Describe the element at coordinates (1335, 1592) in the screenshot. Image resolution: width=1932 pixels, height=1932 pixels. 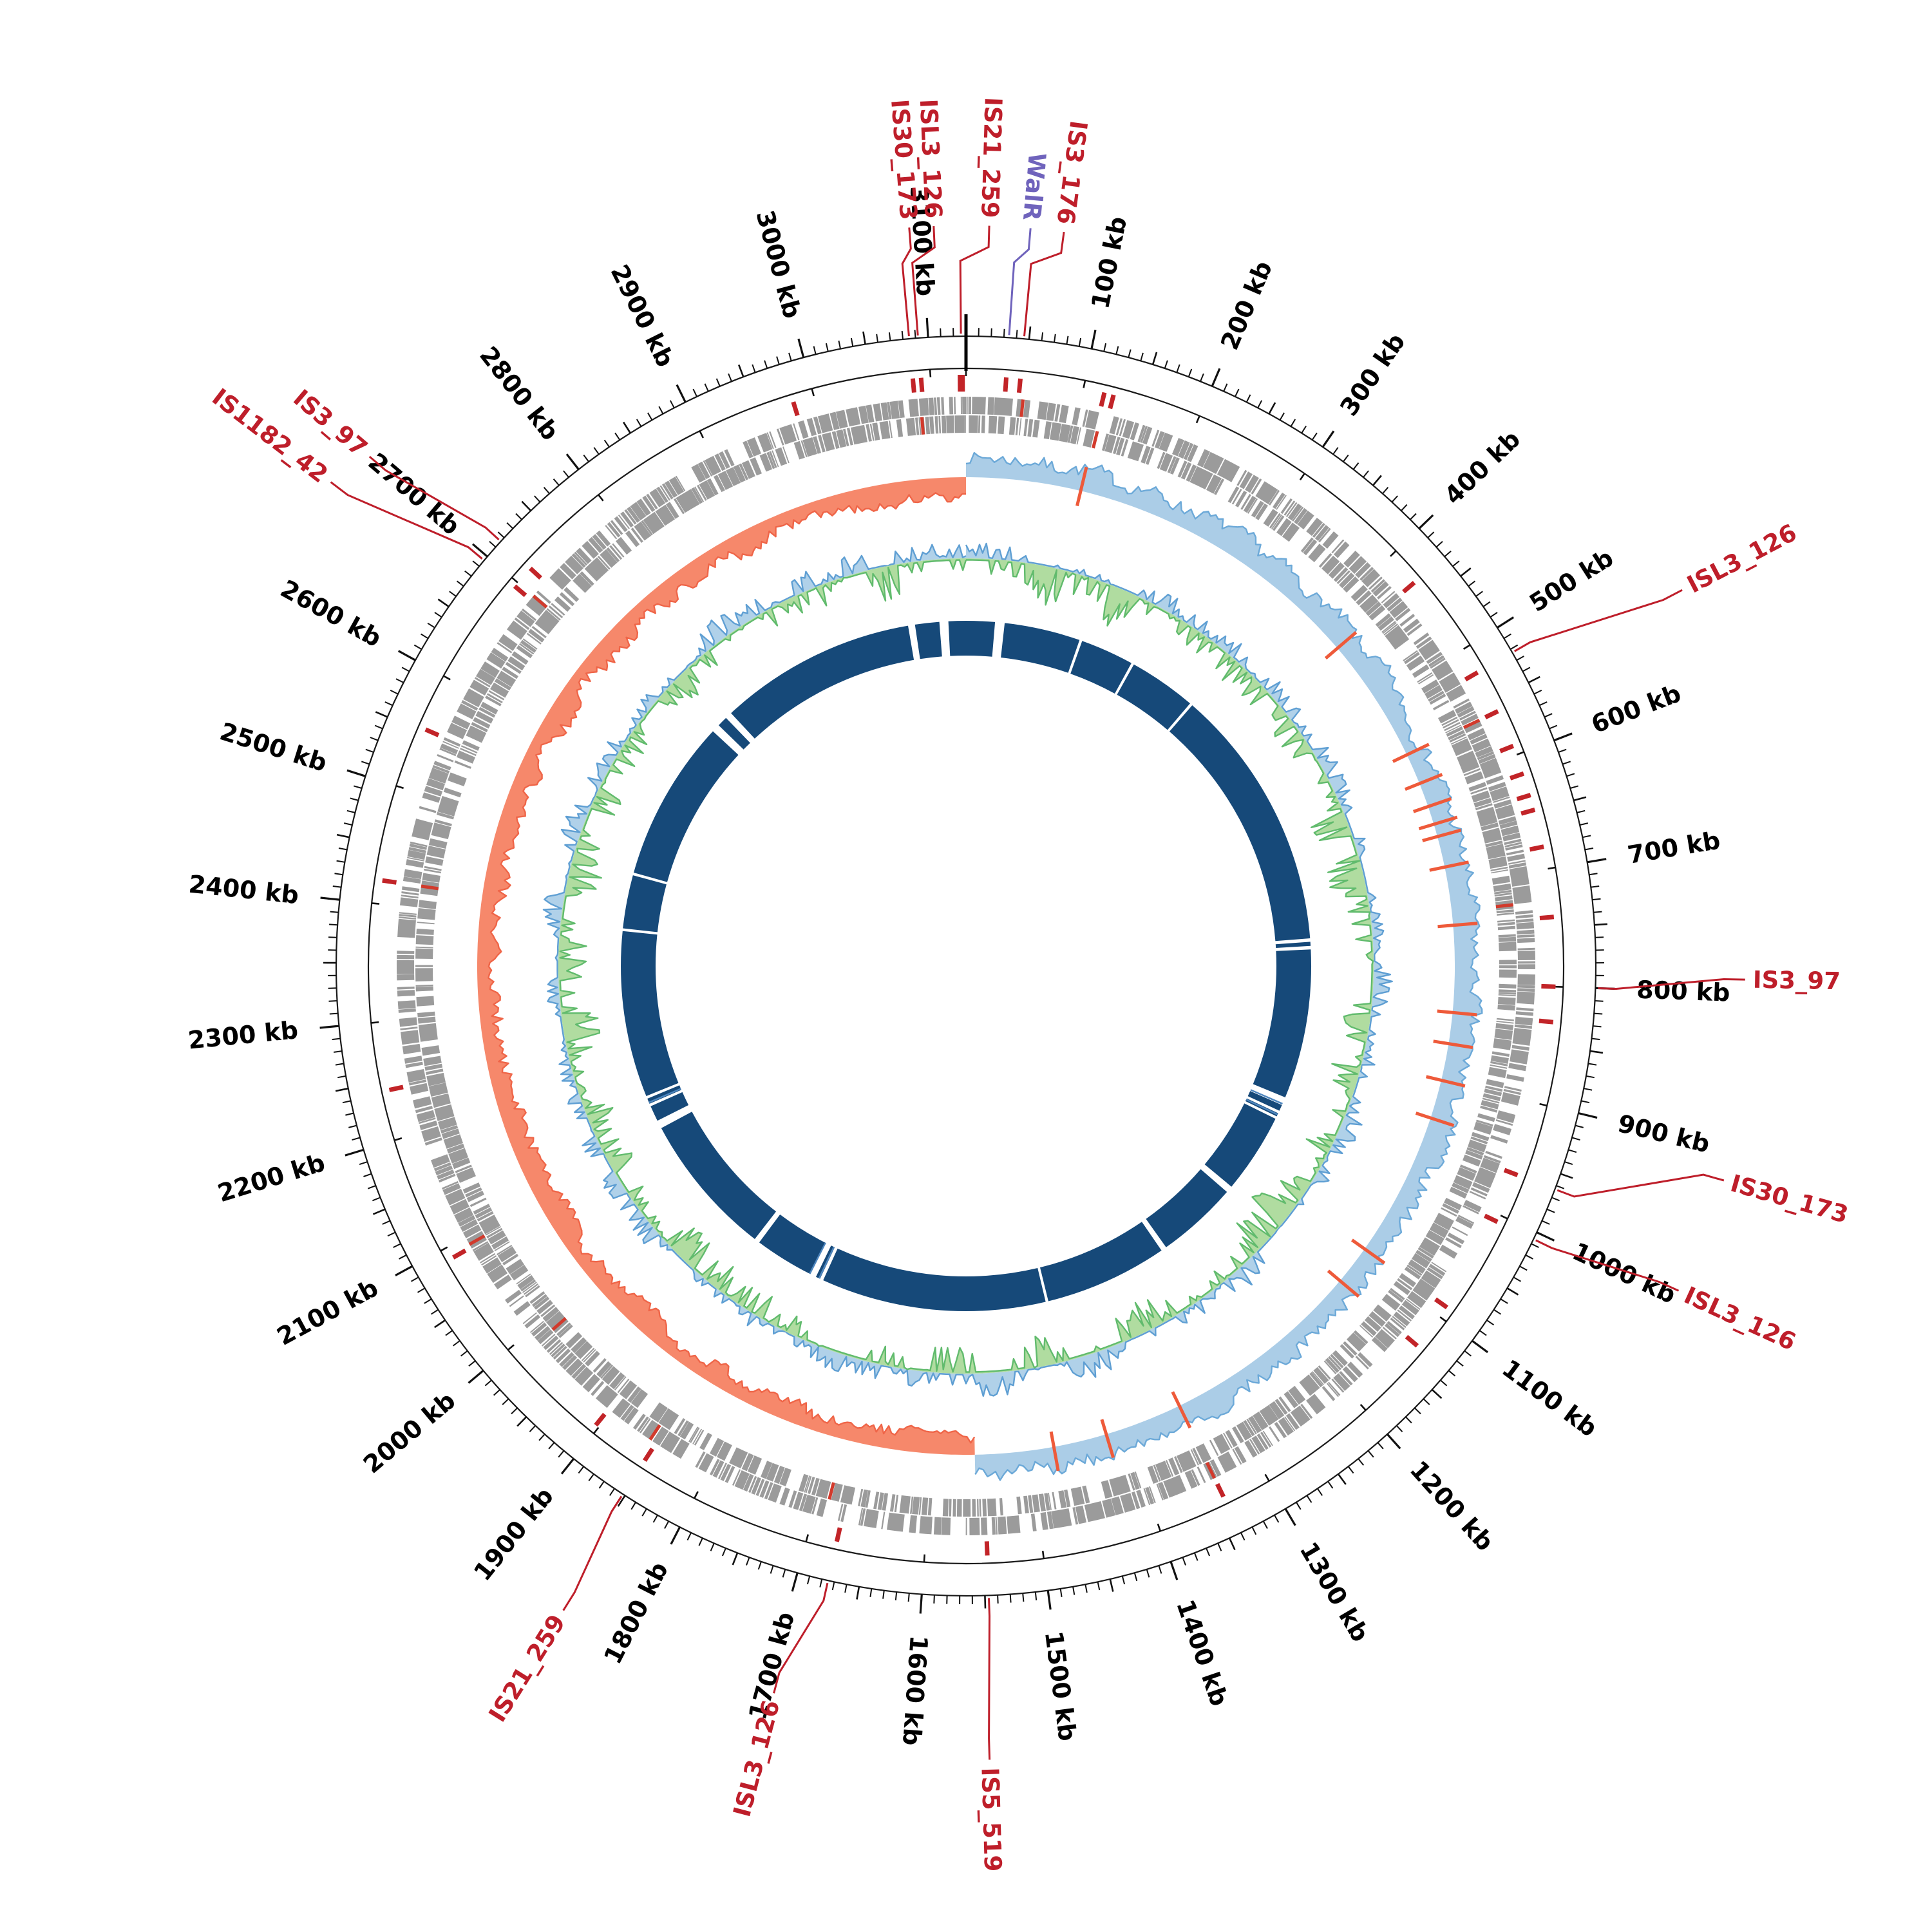
I see `scale-tick-label: 1300 kb` at that location.